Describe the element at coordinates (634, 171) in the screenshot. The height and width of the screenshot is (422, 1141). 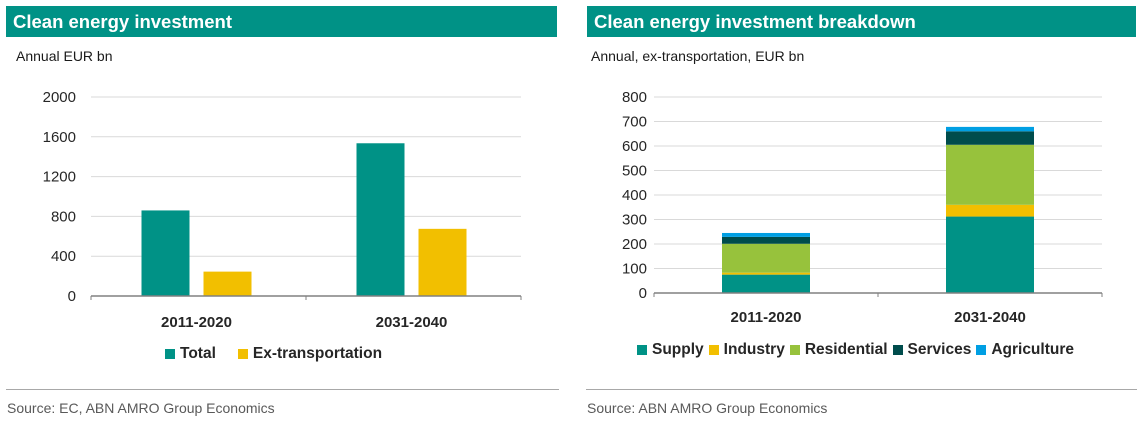
I see `y-tick-label: 500` at that location.